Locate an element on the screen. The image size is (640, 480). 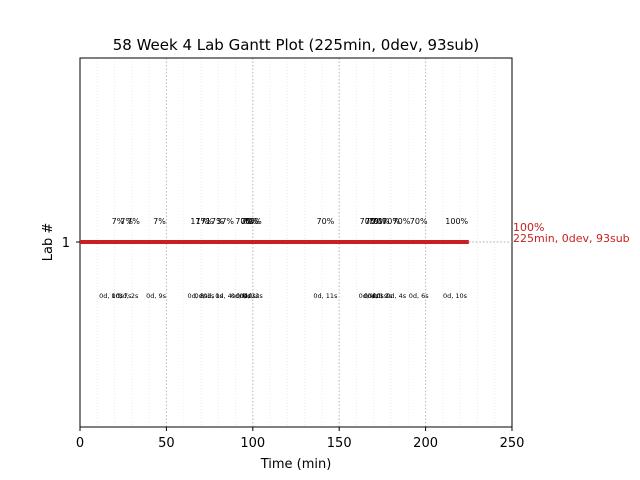
x-tick-label: 150 is located at coordinates (339, 443).